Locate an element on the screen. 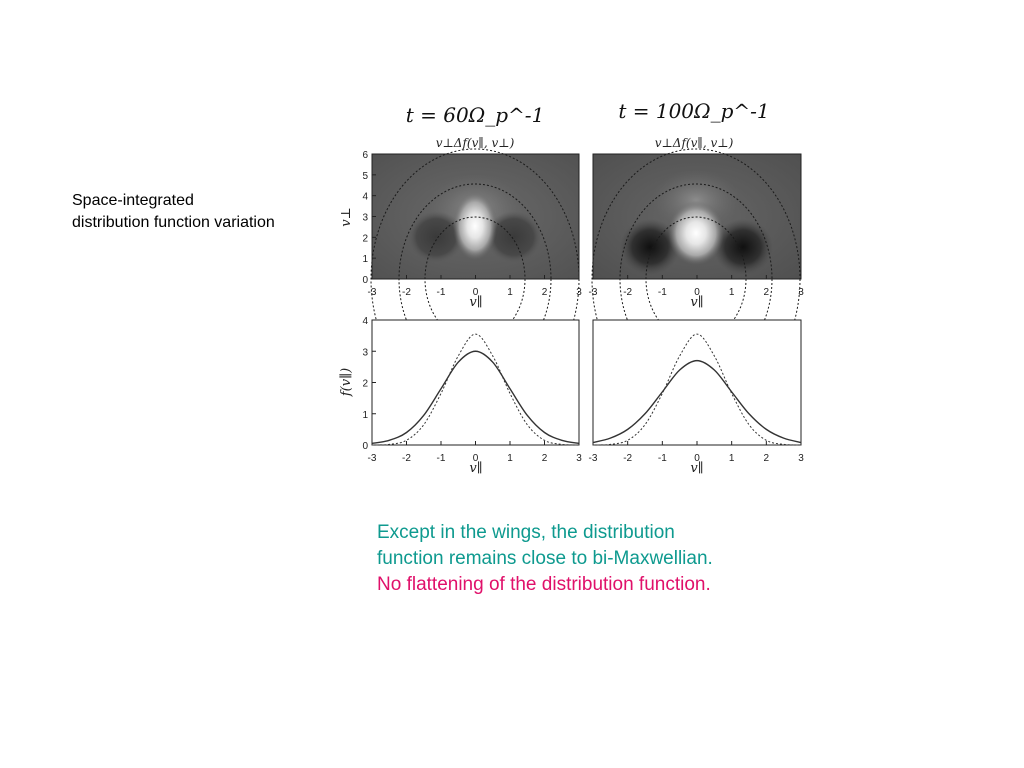  heatmap-left-ytick-label: 4 is located at coordinates (365, 197).